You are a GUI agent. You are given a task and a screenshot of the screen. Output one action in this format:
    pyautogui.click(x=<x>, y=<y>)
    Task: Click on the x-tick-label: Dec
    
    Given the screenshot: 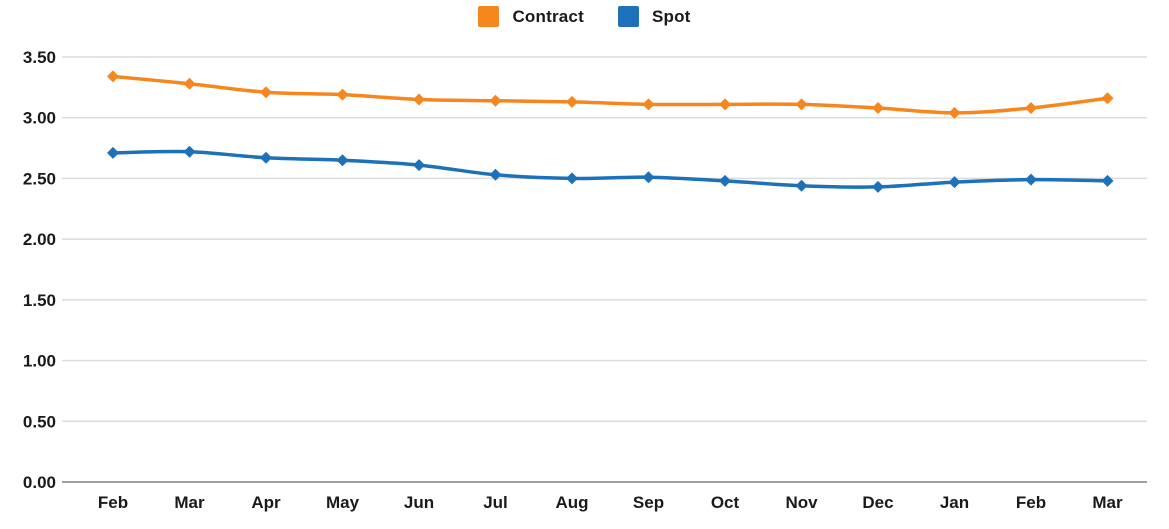 What is the action you would take?
    pyautogui.click(x=877, y=502)
    